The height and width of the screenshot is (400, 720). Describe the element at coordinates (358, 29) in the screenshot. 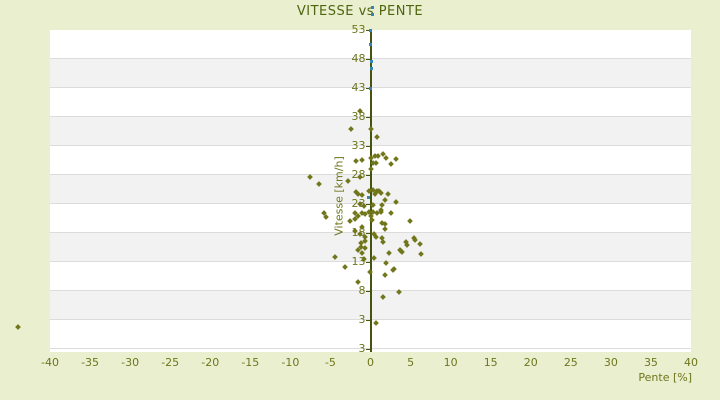

I see `y-tick-label: 53` at that location.